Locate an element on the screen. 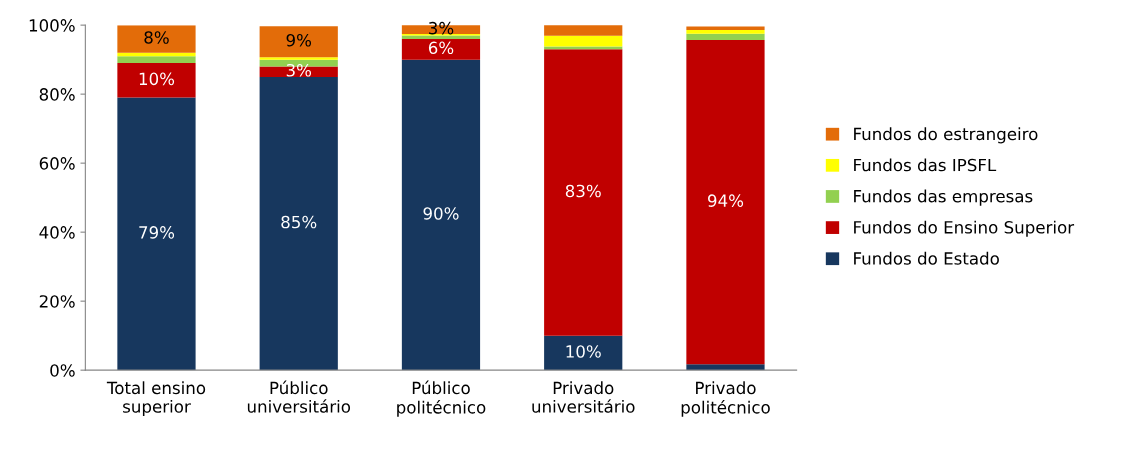 The image size is (1138, 457). y-tick-label: 20% is located at coordinates (57, 301).